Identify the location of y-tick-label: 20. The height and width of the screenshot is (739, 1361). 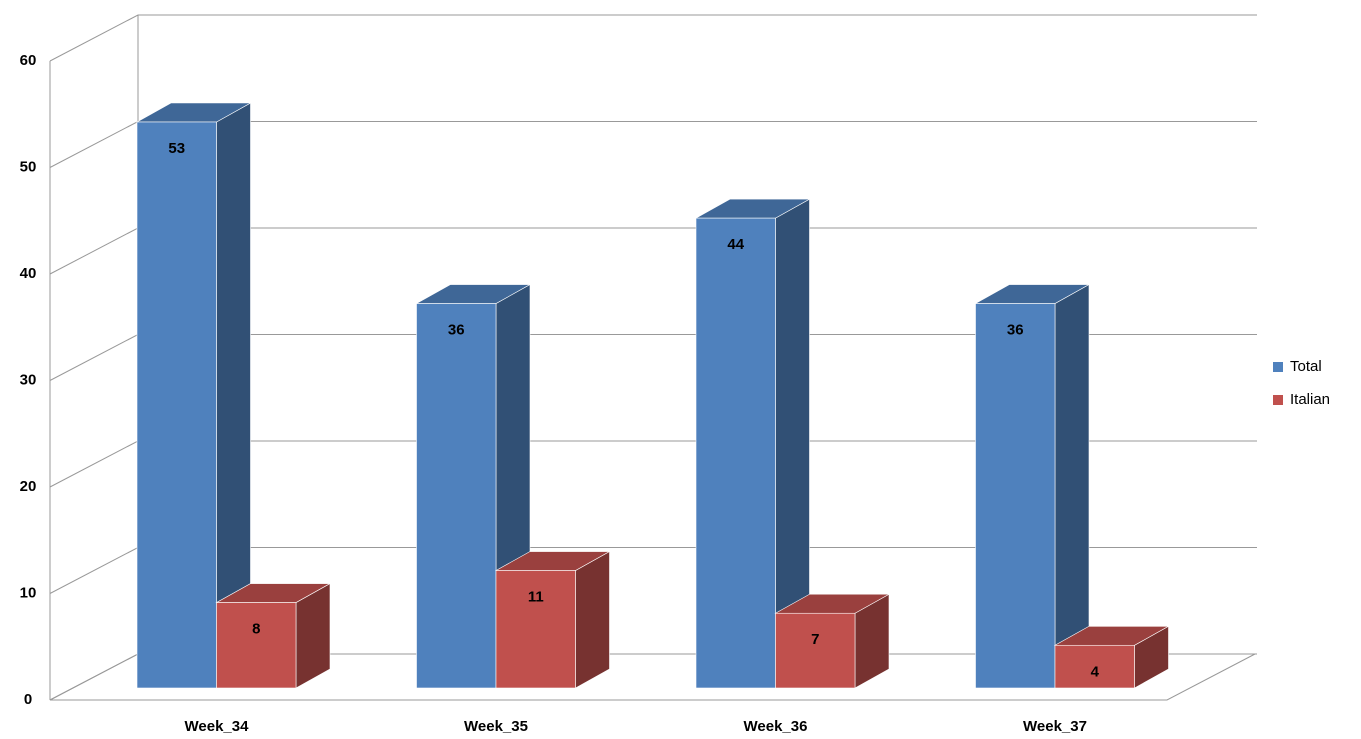
(28, 486).